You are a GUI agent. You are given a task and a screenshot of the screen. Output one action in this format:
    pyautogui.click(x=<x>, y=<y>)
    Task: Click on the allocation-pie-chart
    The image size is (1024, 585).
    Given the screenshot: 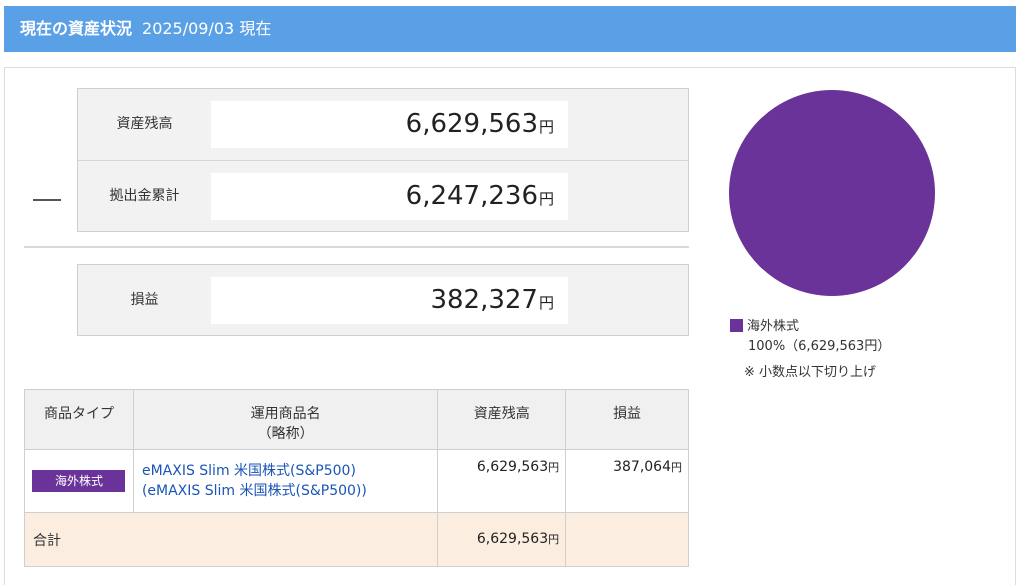 What is the action you would take?
    pyautogui.click(x=832, y=193)
    